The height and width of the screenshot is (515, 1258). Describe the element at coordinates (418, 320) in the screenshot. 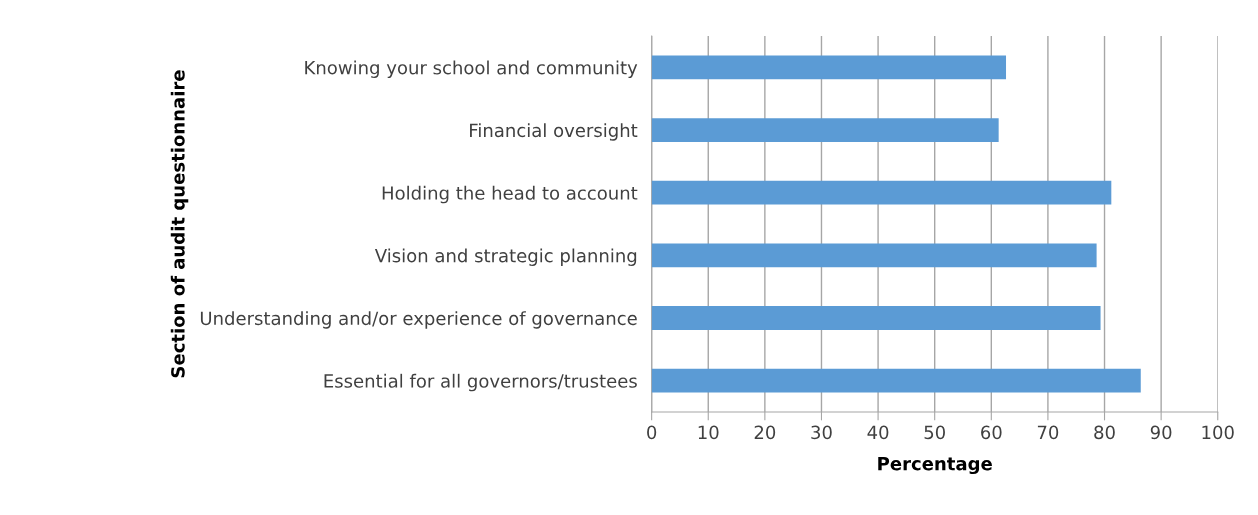

I see `y-tick-label: Understanding and/or experience of governance` at that location.